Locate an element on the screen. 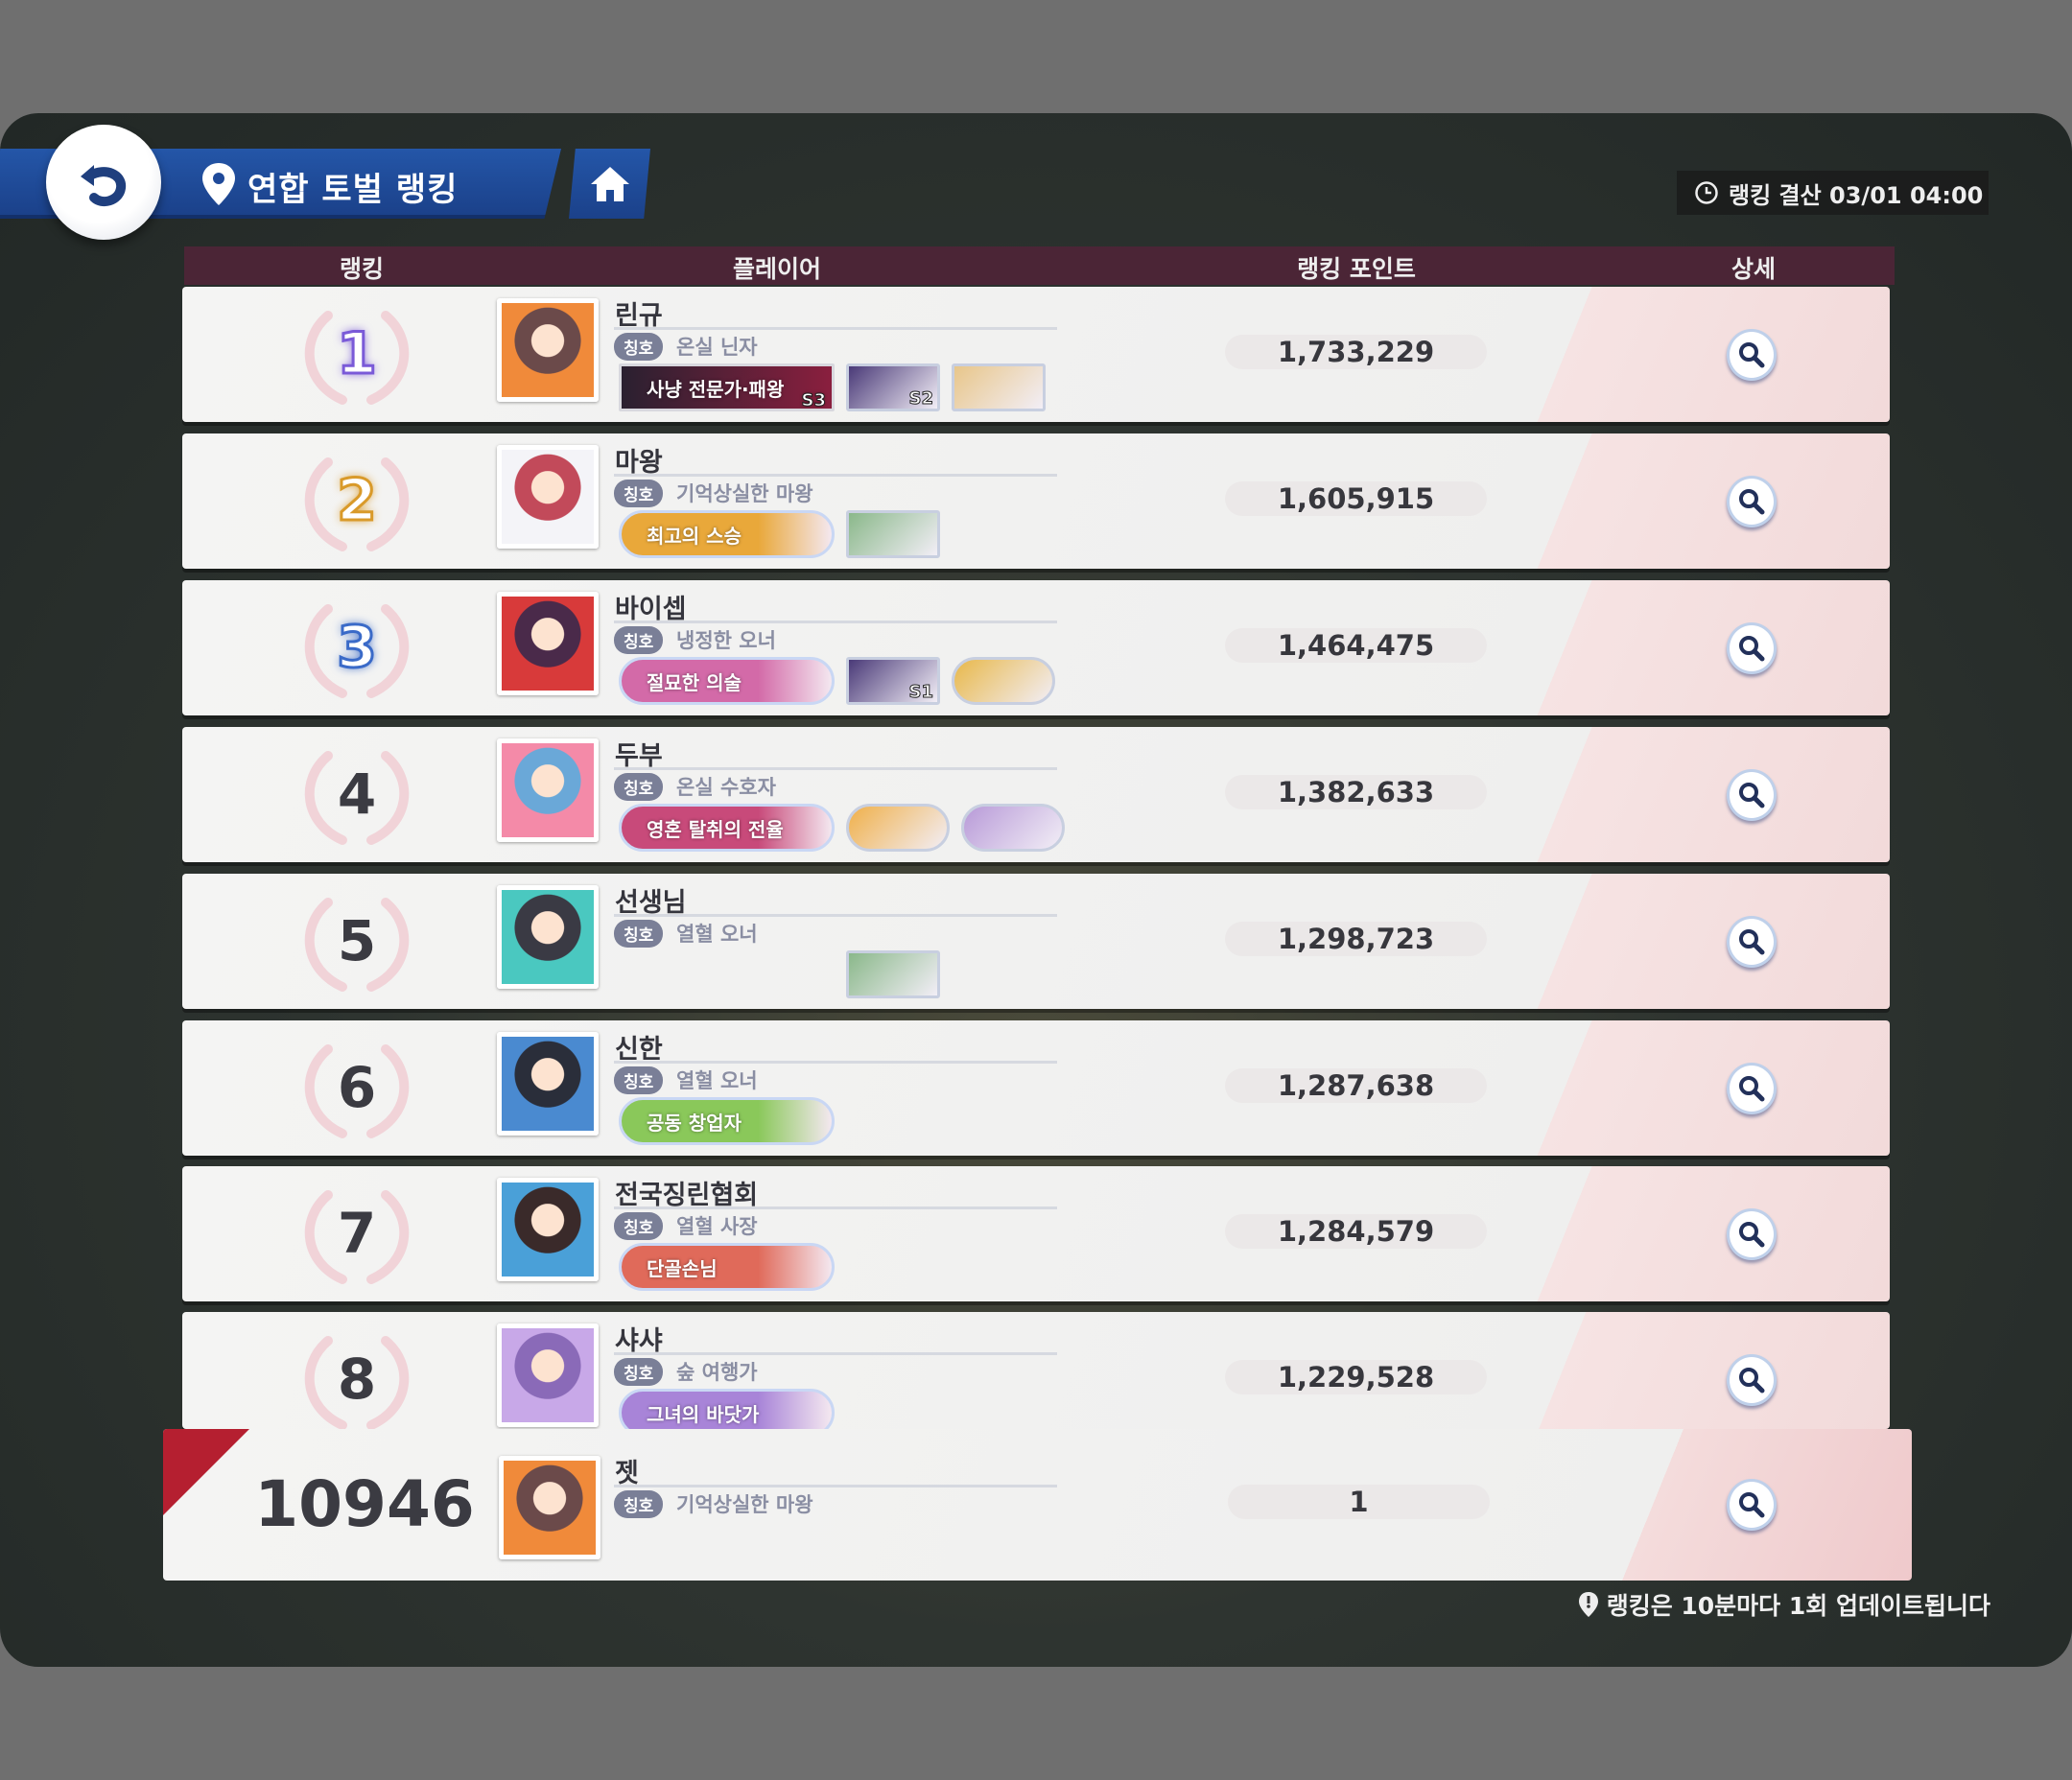 This screenshot has height=1780, width=2072. back-button is located at coordinates (103, 183).